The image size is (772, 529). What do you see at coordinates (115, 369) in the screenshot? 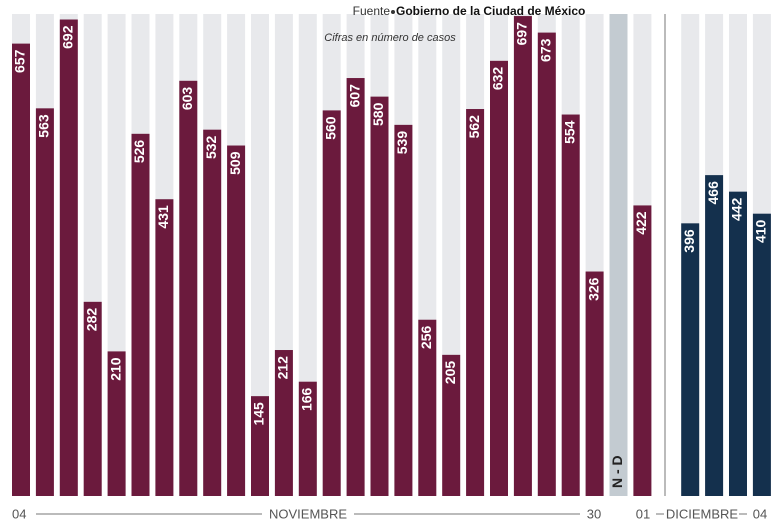
I see `value-label: 210` at bounding box center [115, 369].